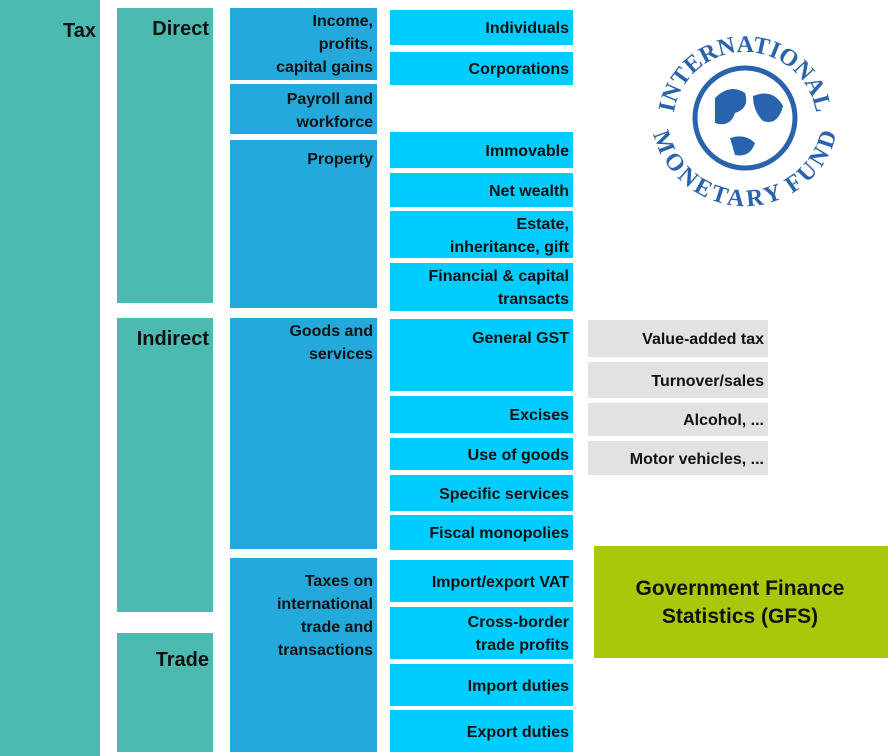 The height and width of the screenshot is (756, 891). What do you see at coordinates (518, 455) in the screenshot?
I see `subcategory-line: Use of goods` at bounding box center [518, 455].